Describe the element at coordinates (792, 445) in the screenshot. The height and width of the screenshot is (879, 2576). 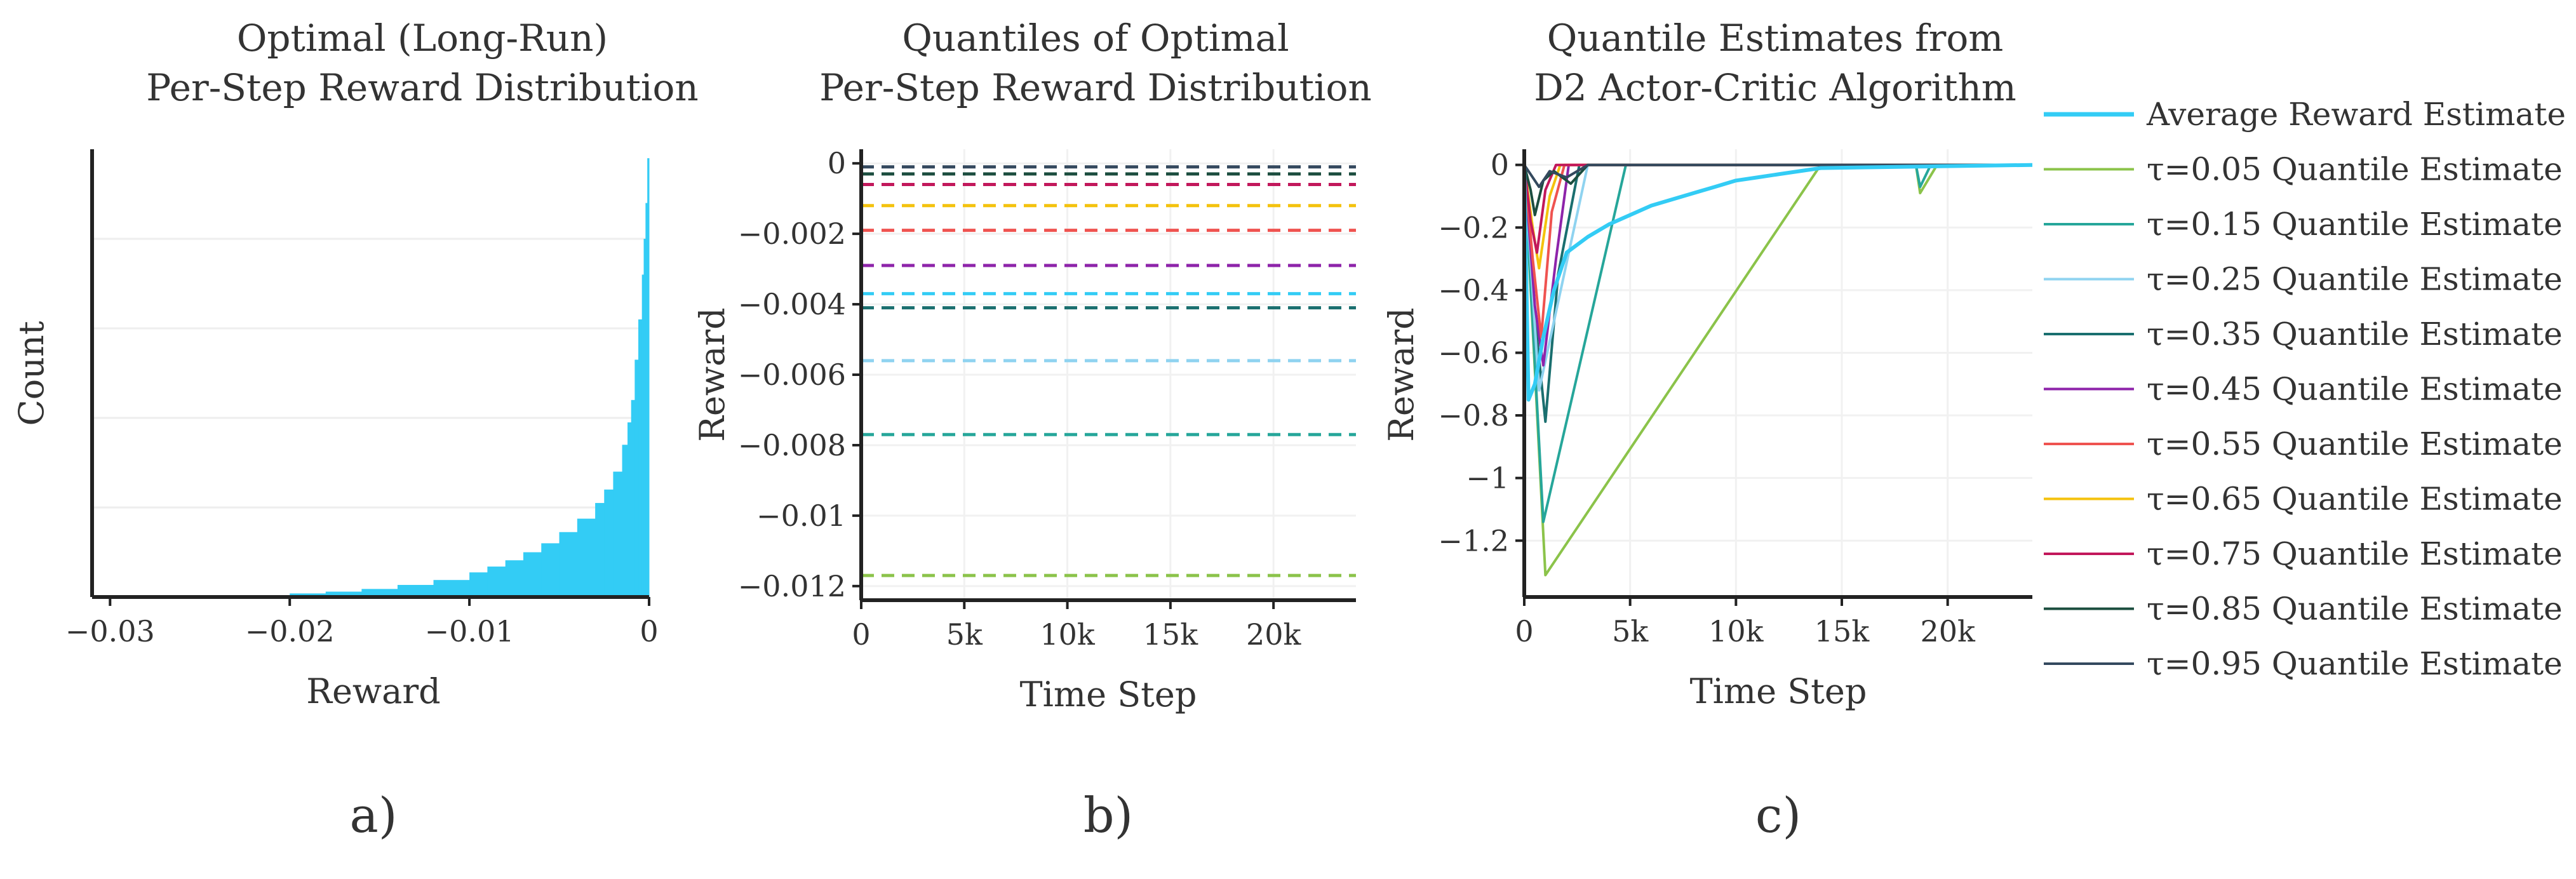
I see `y-tick-label: −0.008` at that location.